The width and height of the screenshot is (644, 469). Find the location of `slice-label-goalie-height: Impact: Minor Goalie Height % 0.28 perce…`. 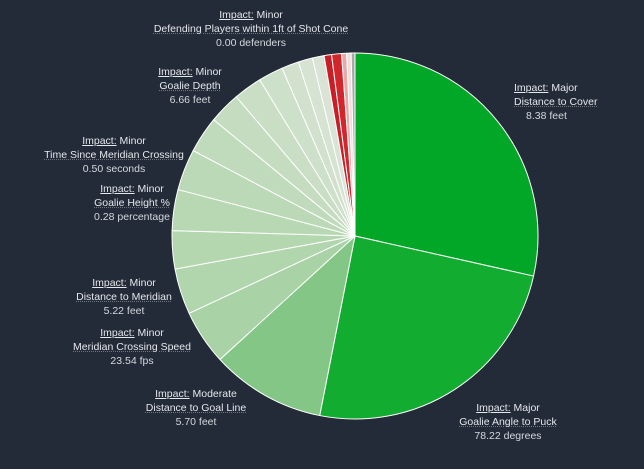

slice-label-goalie-height: Impact: Minor Goalie Height % 0.28 perce… is located at coordinates (132, 203).